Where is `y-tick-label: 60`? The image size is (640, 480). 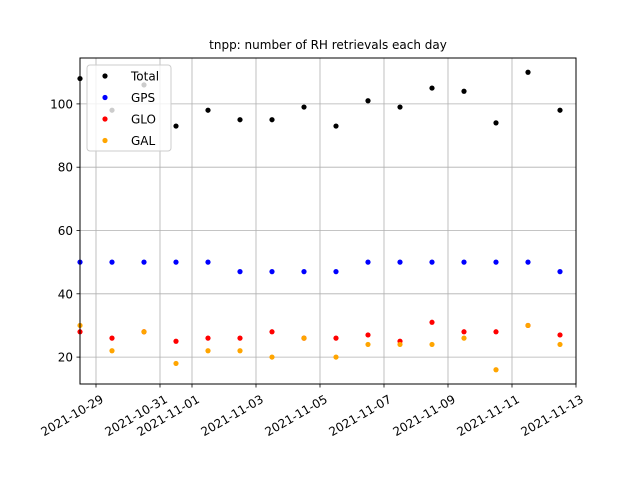 y-tick-label: 60 is located at coordinates (65, 231).